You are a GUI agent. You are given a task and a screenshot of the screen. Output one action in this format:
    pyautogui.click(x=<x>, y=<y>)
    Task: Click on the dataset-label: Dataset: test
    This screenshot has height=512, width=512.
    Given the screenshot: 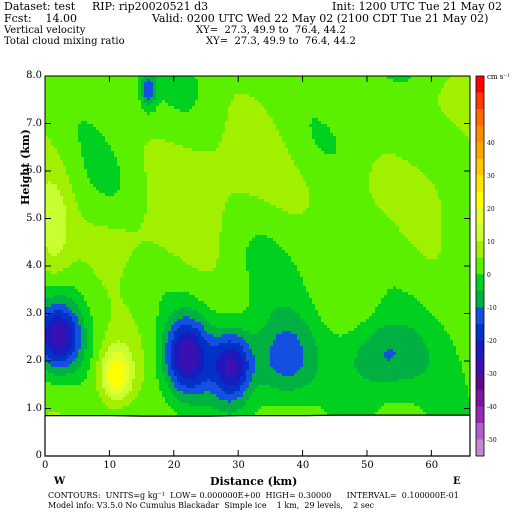 What is the action you would take?
    pyautogui.click(x=40, y=6)
    